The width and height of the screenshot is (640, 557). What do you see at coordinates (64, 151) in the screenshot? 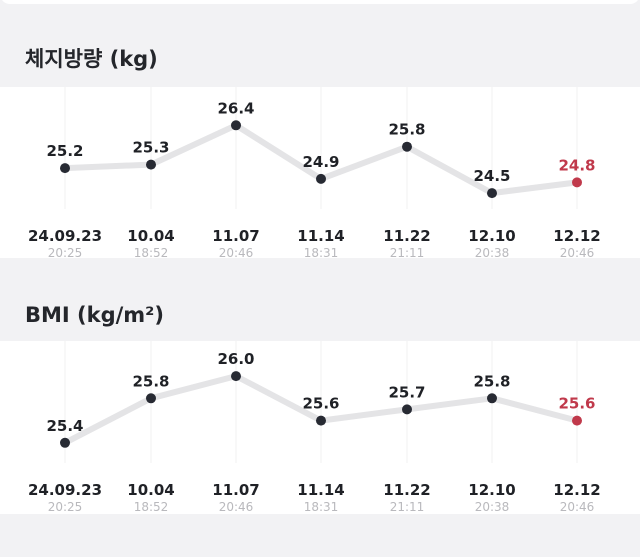
I see `data-label: 25.2` at bounding box center [64, 151].